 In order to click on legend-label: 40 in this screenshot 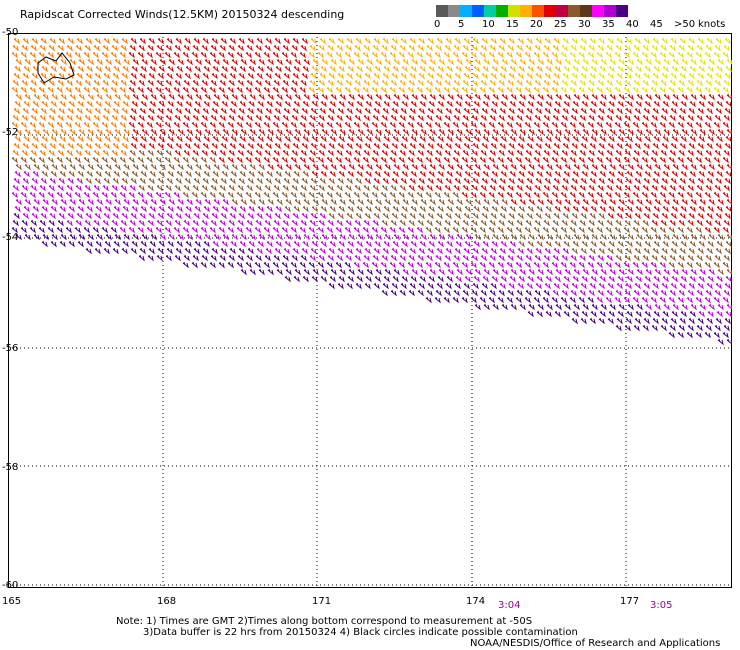, I will do `click(632, 24)`.